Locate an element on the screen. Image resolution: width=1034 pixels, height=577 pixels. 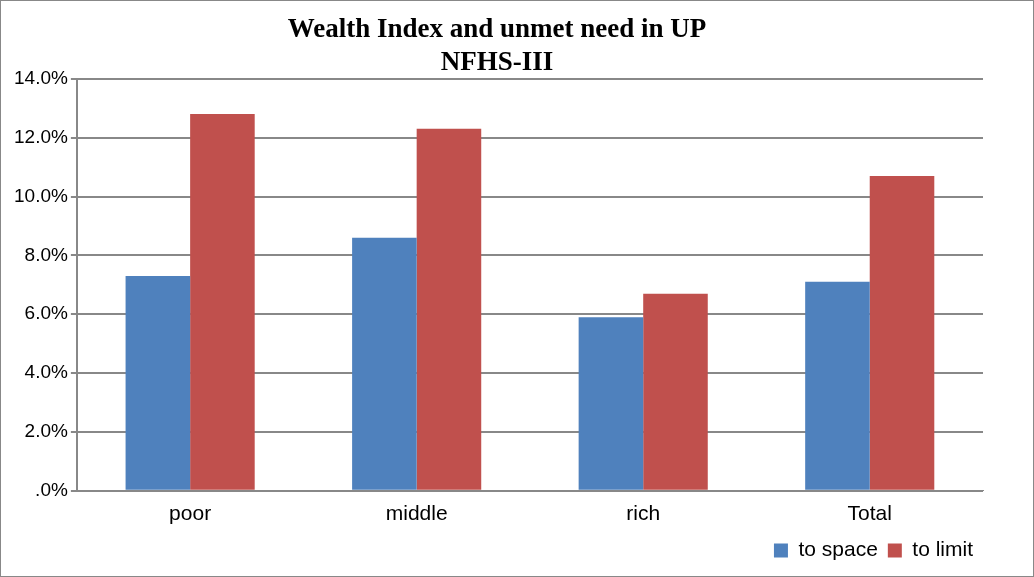
y-tick-label: 4.0% is located at coordinates (46, 372).